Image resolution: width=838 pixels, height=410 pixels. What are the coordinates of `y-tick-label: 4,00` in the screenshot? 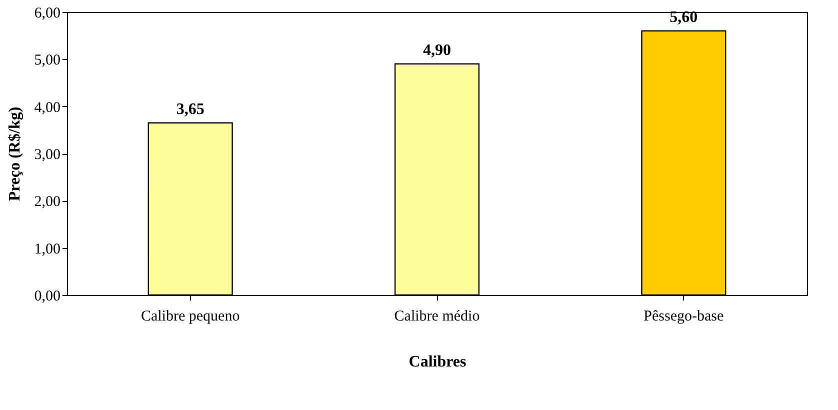 It's located at (47, 108).